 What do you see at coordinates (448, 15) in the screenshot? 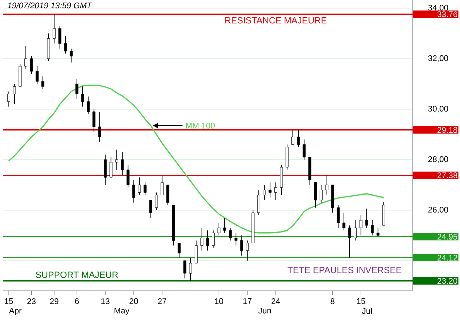
I see `ref-line-label: 33.76` at bounding box center [448, 15].